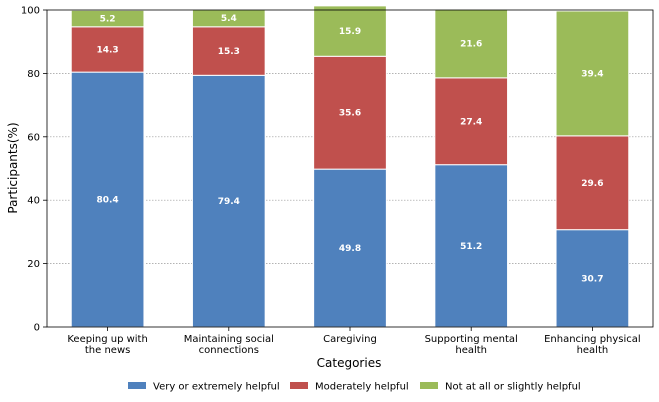  I want to click on bar-value-label: 39.4, so click(592, 74).